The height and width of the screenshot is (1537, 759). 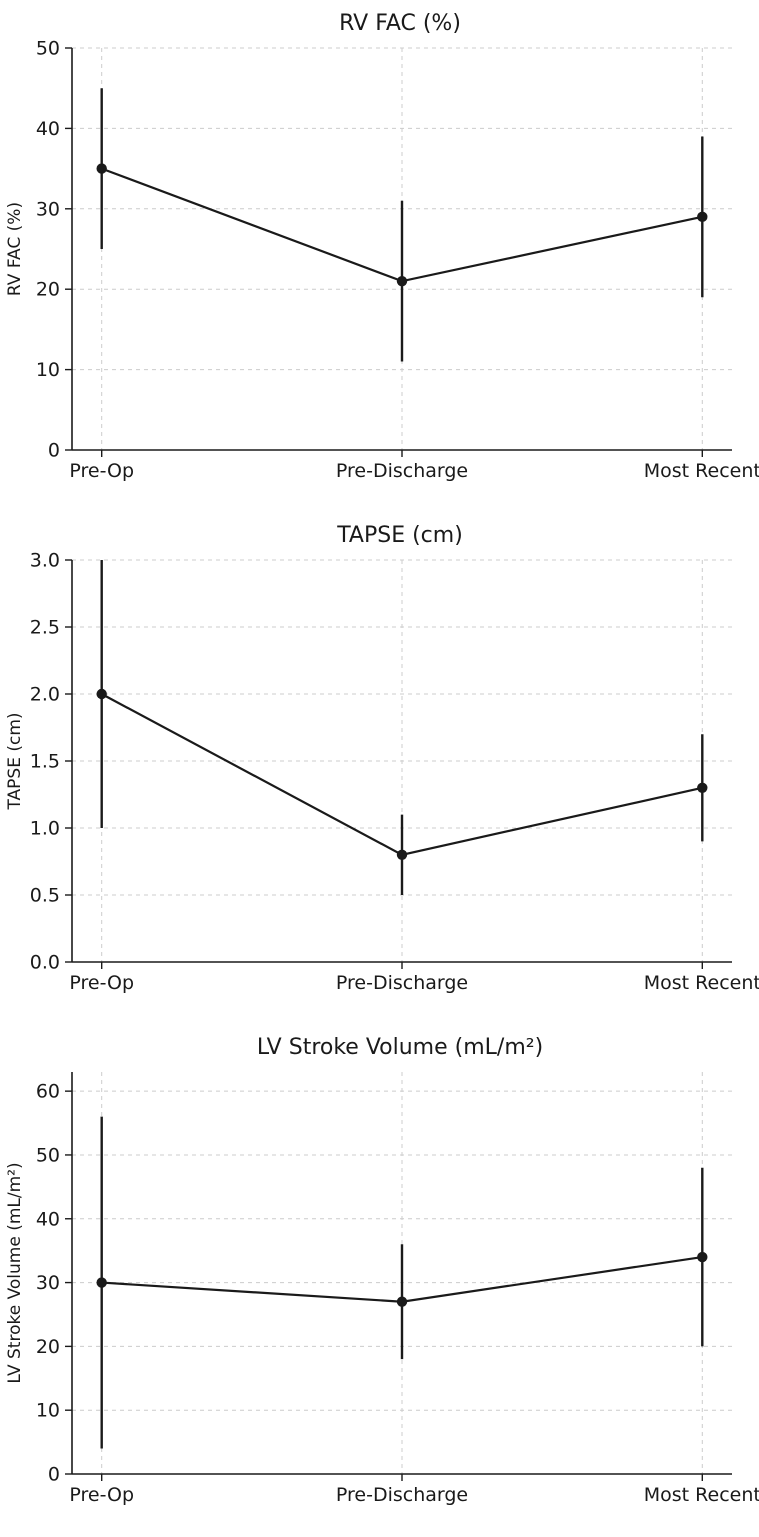 I want to click on y-tick-label: 0.5, so click(x=45, y=896).